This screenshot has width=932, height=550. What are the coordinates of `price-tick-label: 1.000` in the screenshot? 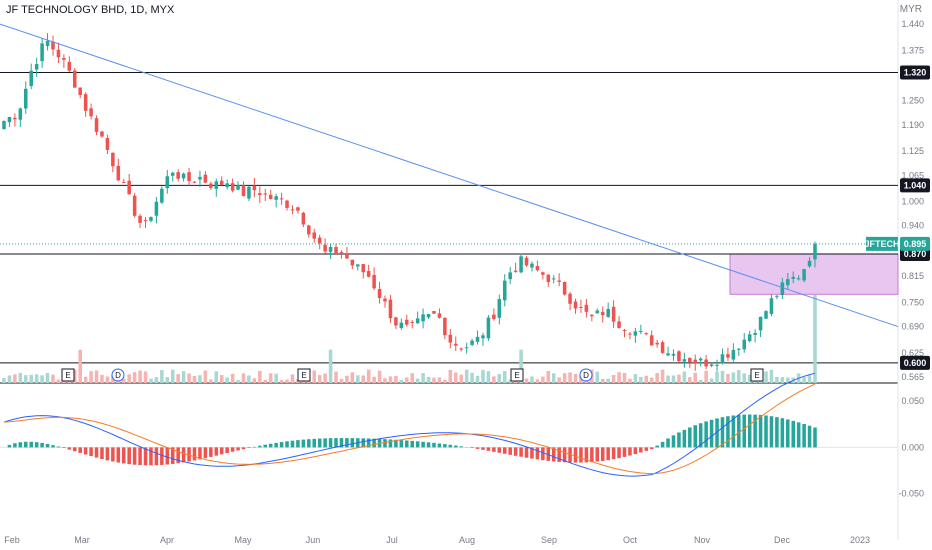 It's located at (912, 202).